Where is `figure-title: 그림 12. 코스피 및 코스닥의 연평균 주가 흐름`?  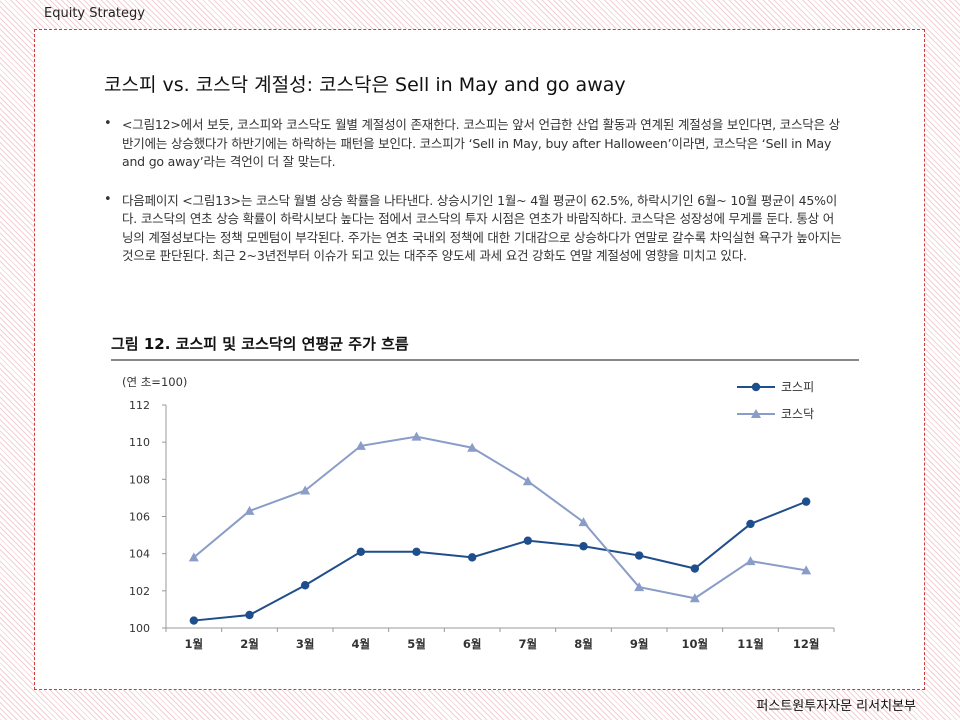
figure-title: 그림 12. 코스피 및 코스닥의 연평균 주가 흐름 is located at coordinates (260, 344).